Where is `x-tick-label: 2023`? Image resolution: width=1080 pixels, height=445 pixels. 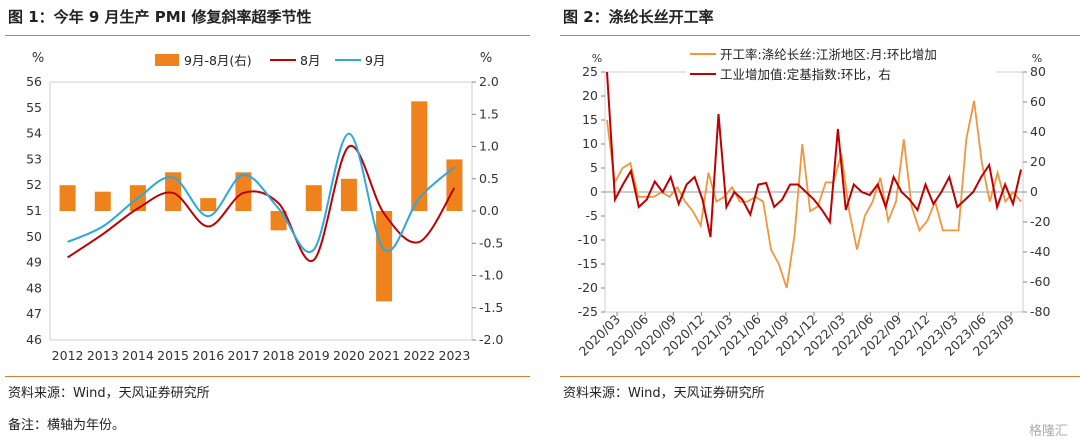 x-tick-label: 2023 is located at coordinates (455, 355).